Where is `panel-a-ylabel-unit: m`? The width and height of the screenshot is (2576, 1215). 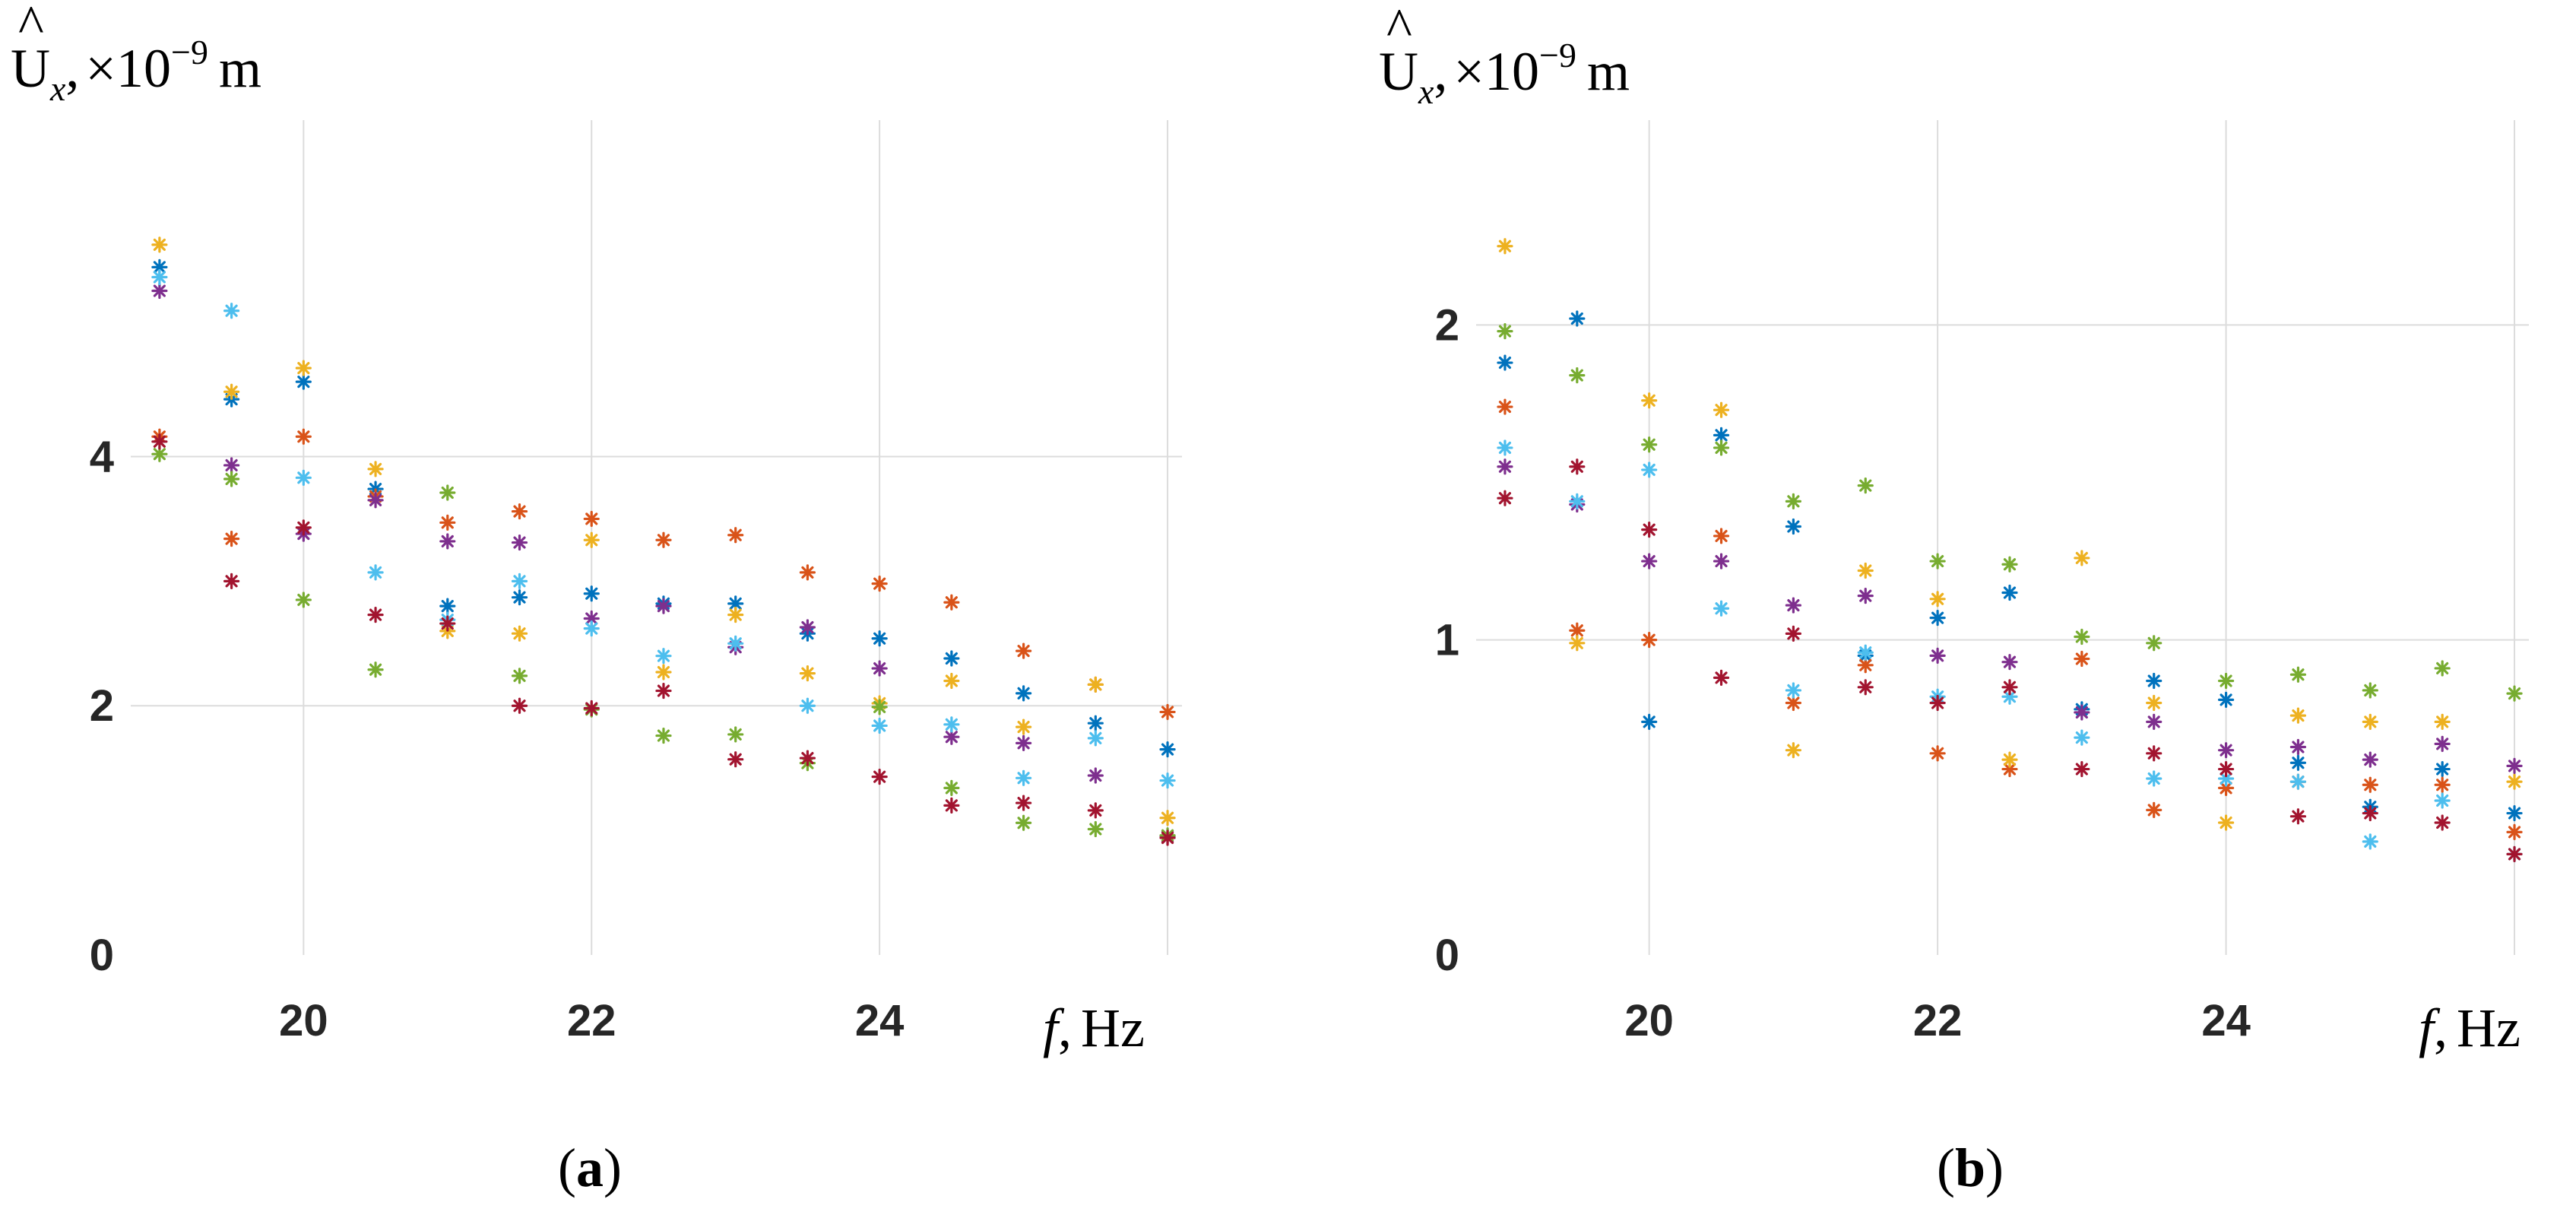
panel-a-ylabel-unit: m is located at coordinates (240, 69).